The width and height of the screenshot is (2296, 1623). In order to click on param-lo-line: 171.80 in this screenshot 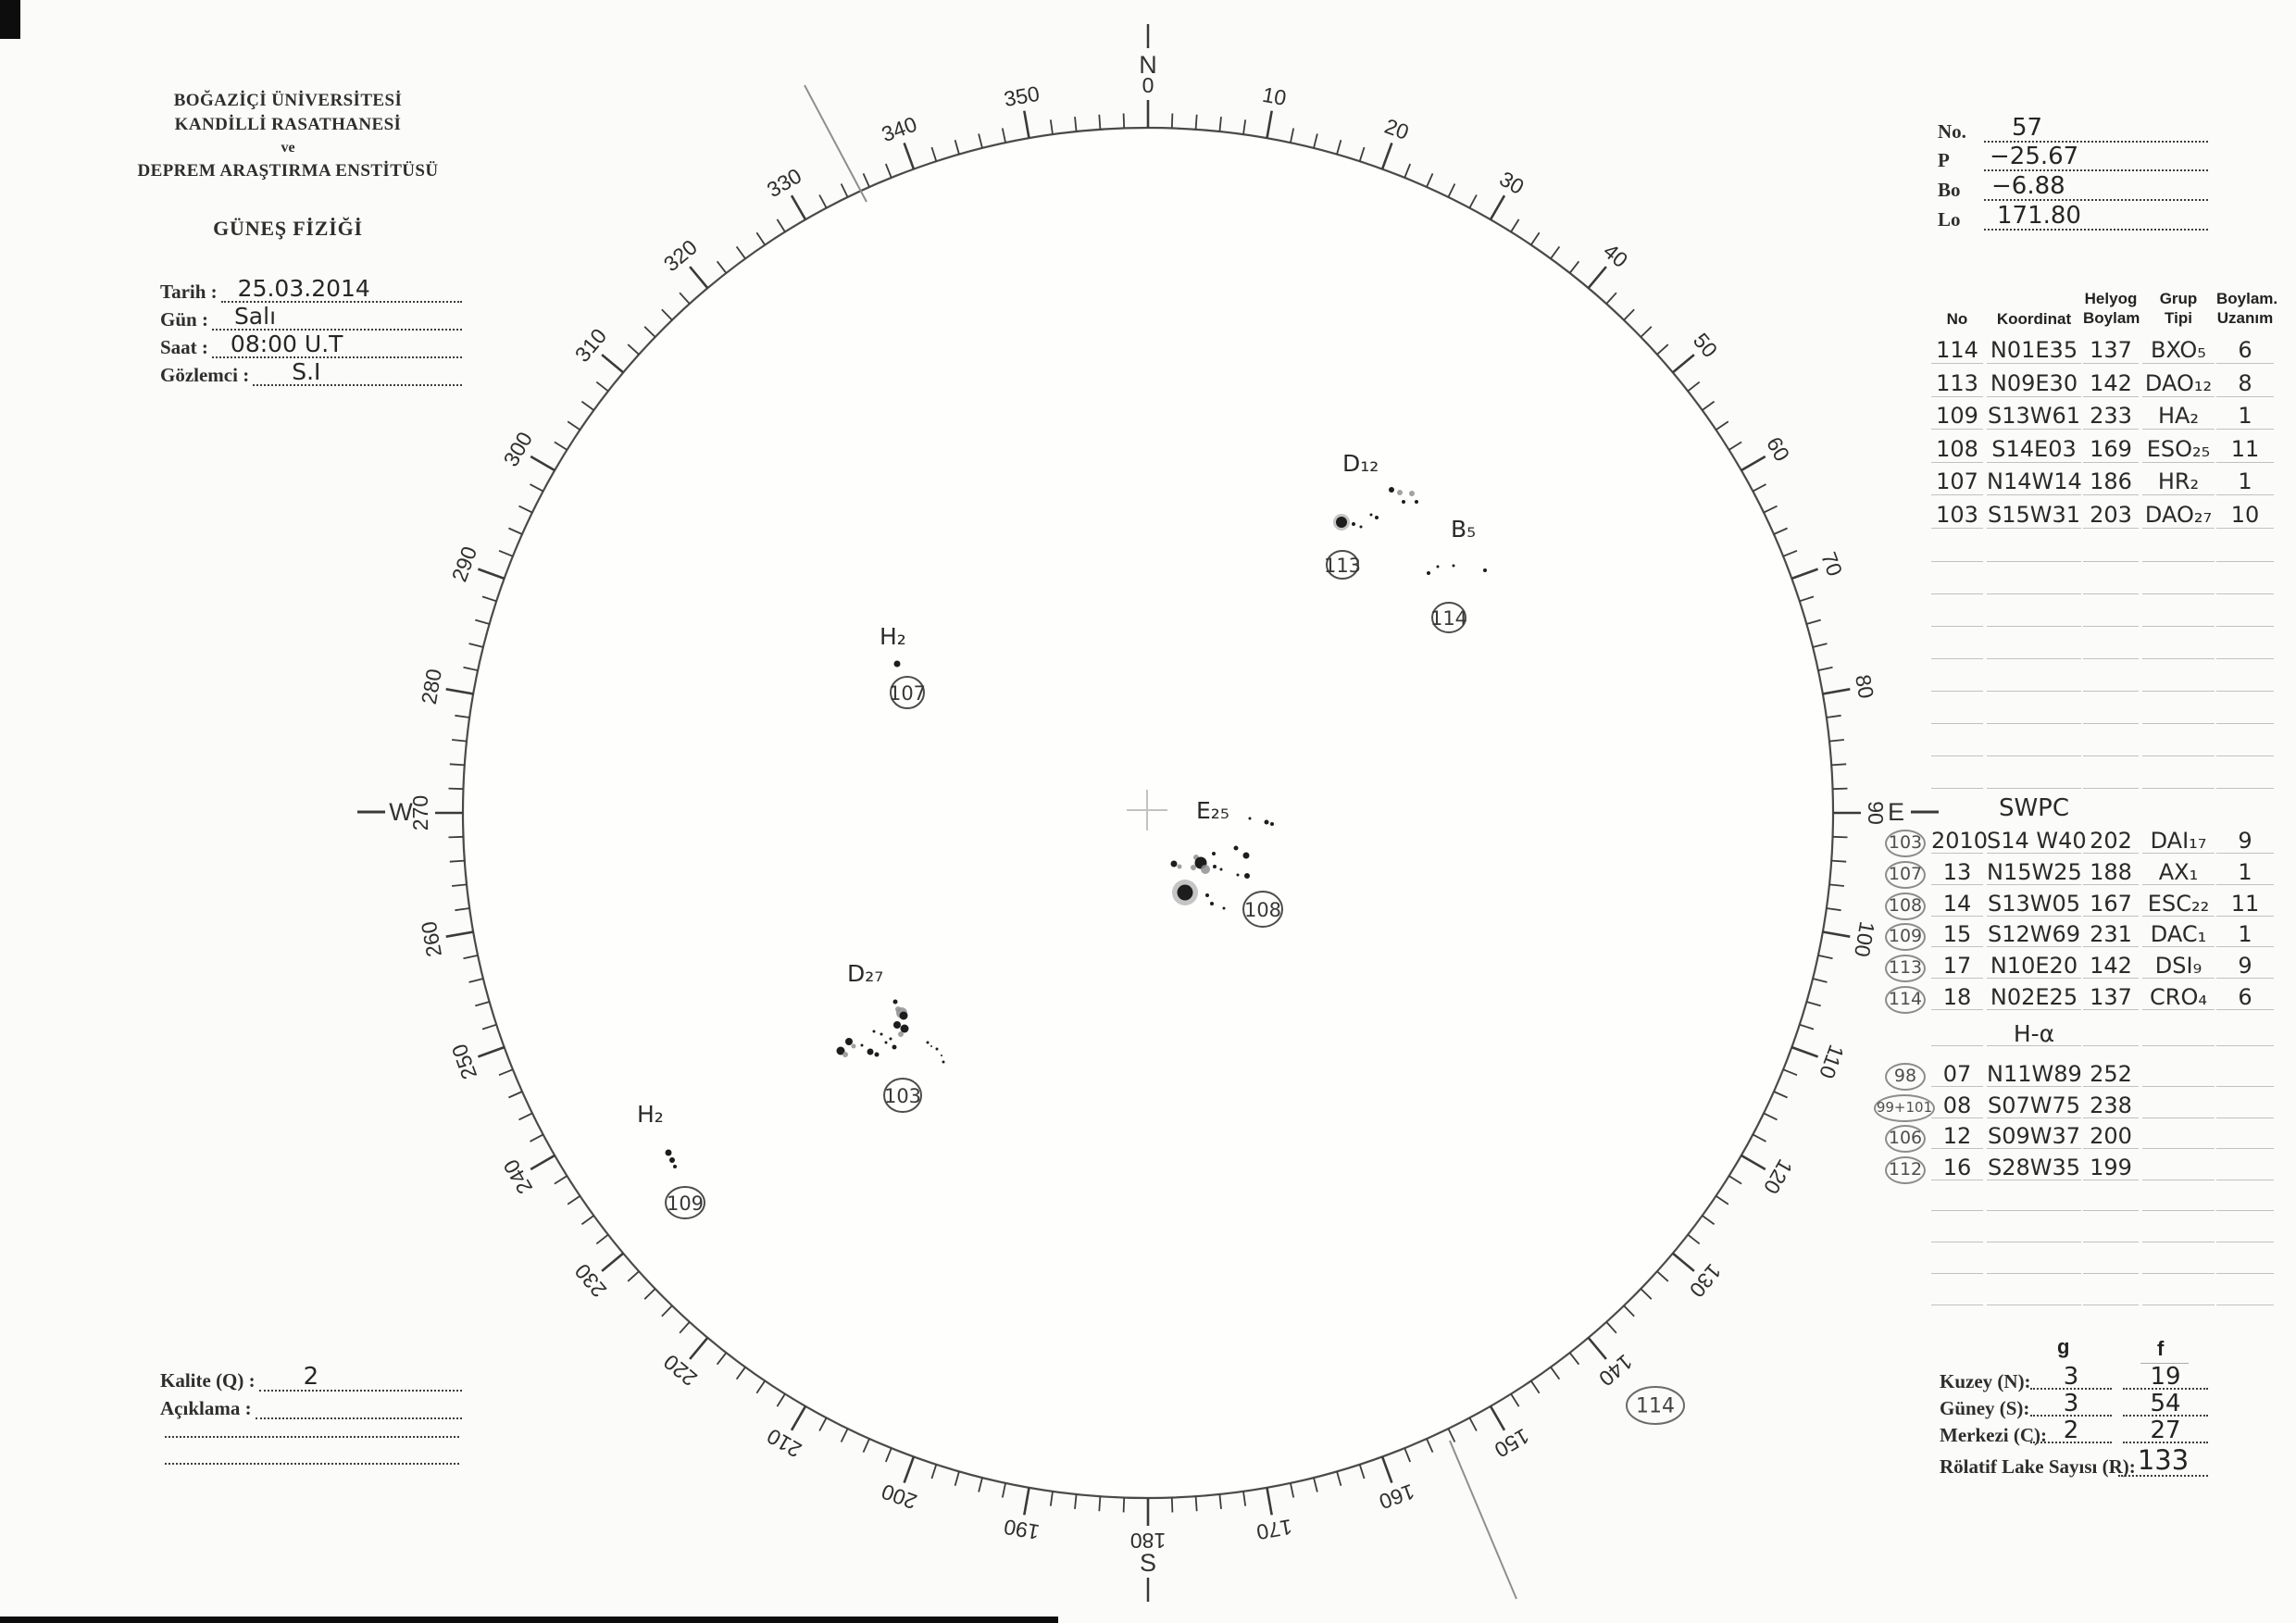, I will do `click(2096, 216)`.